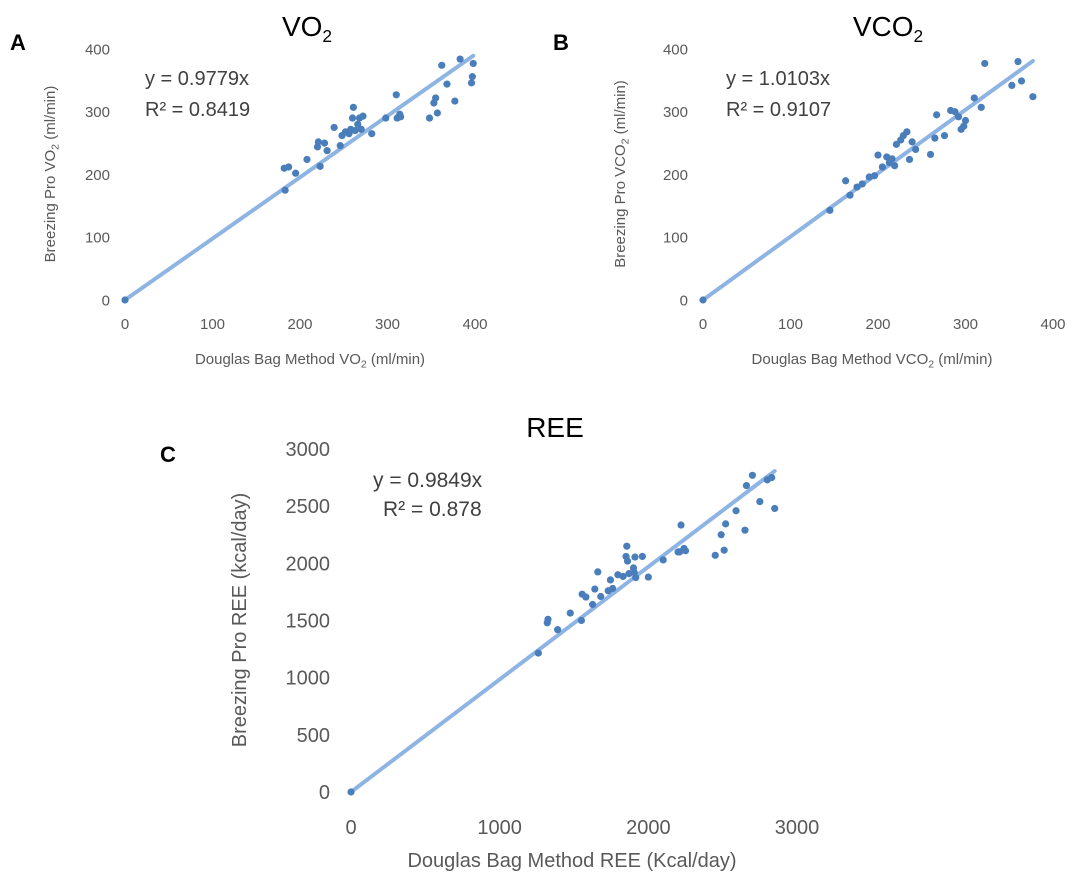  I want to click on r-squared-label: R² = 0.9107, so click(778, 110).